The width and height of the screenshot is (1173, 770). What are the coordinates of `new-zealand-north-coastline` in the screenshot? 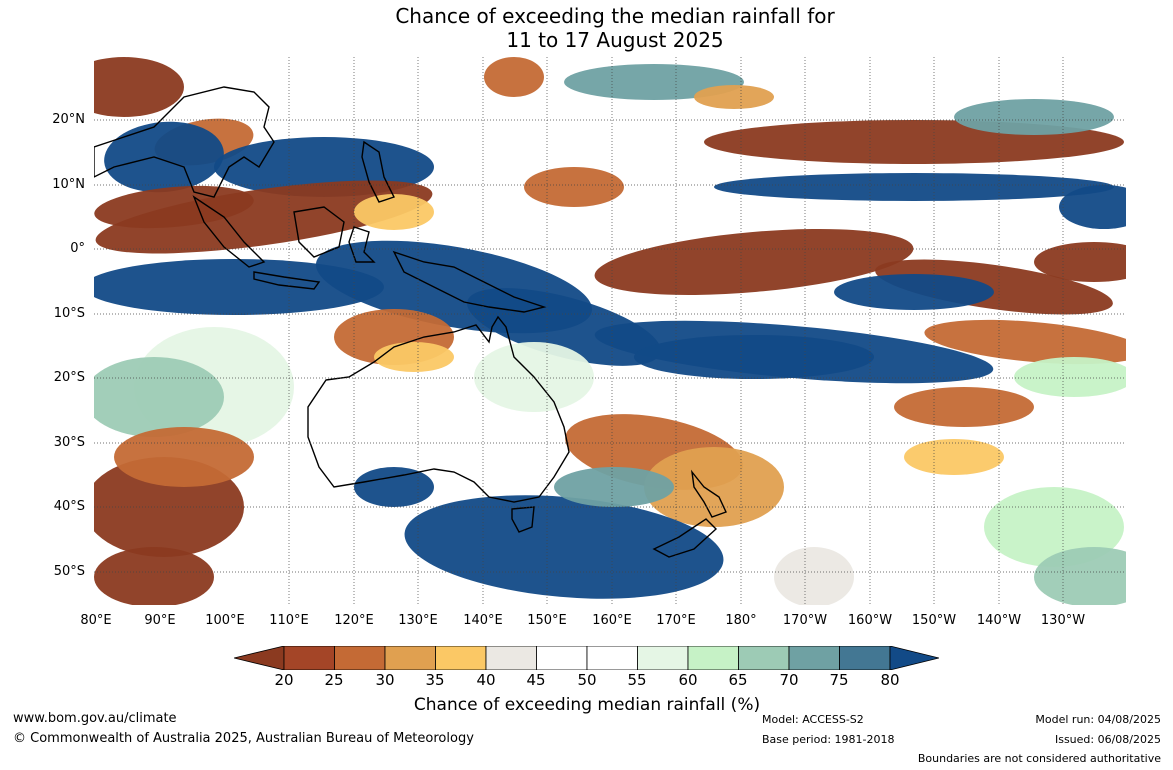 It's located at (708, 493).